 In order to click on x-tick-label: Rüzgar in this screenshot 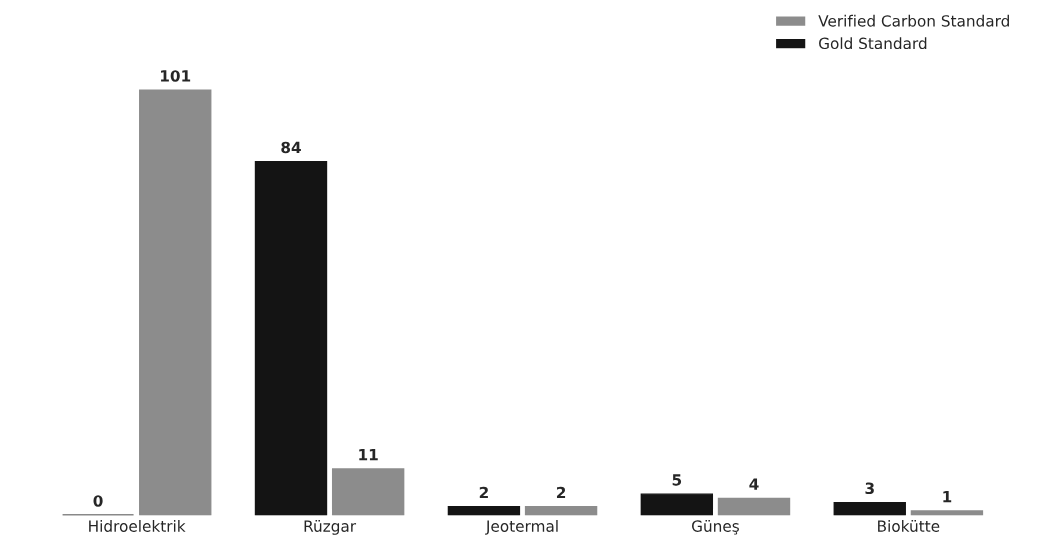, I will do `click(330, 527)`.